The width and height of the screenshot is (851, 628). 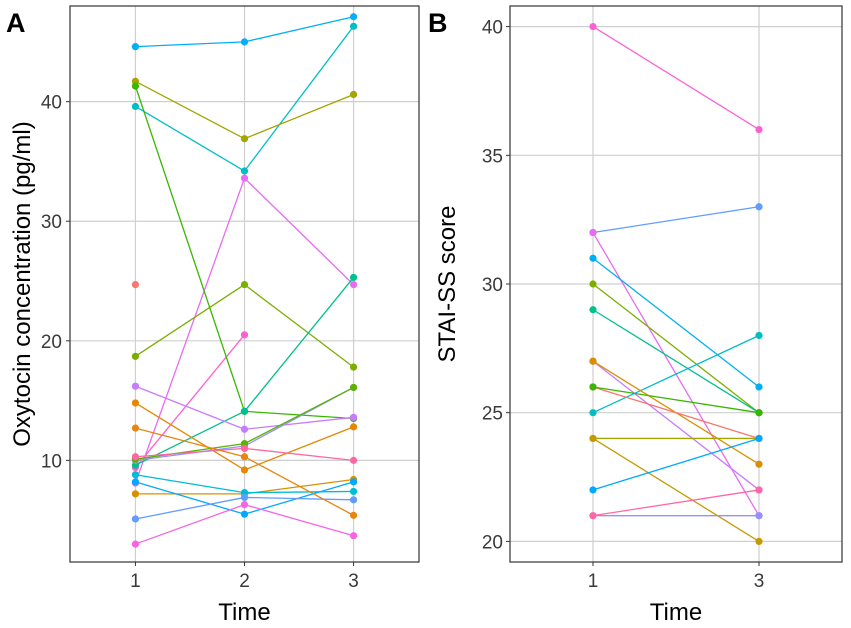 I want to click on series-s4, so click(x=676, y=322).